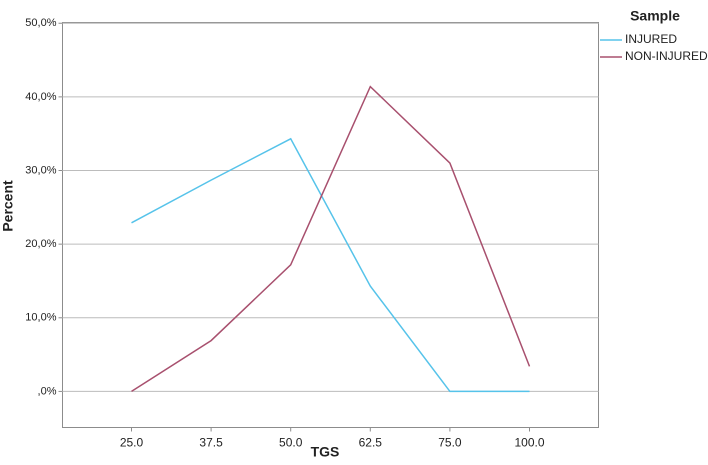 The width and height of the screenshot is (708, 465). Describe the element at coordinates (40, 318) in the screenshot. I see `y-tick-label: 10,0%` at that location.